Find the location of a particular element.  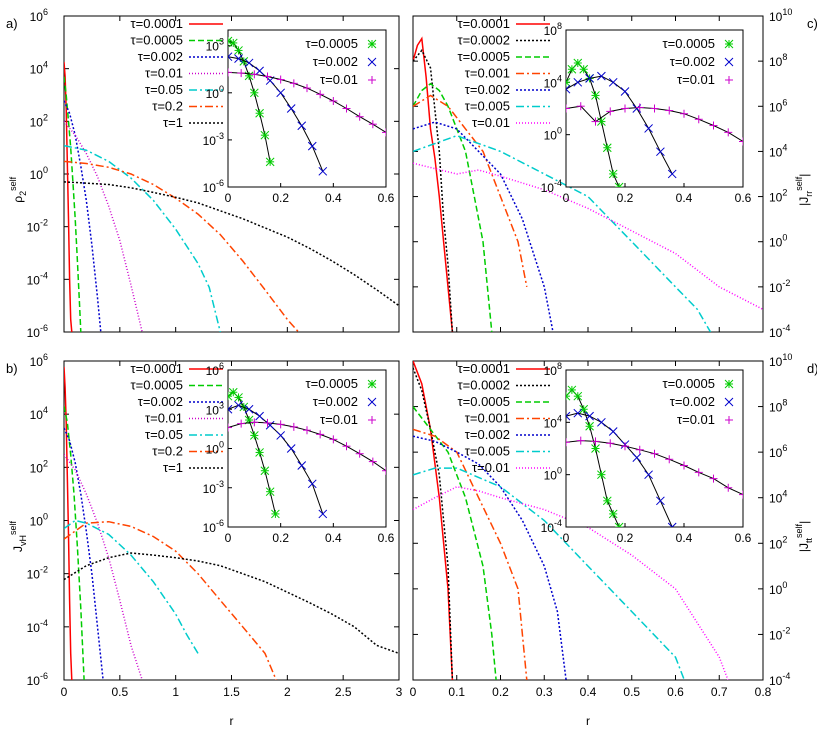

y-tick-label: 10⁴ is located at coordinates (39, 413).